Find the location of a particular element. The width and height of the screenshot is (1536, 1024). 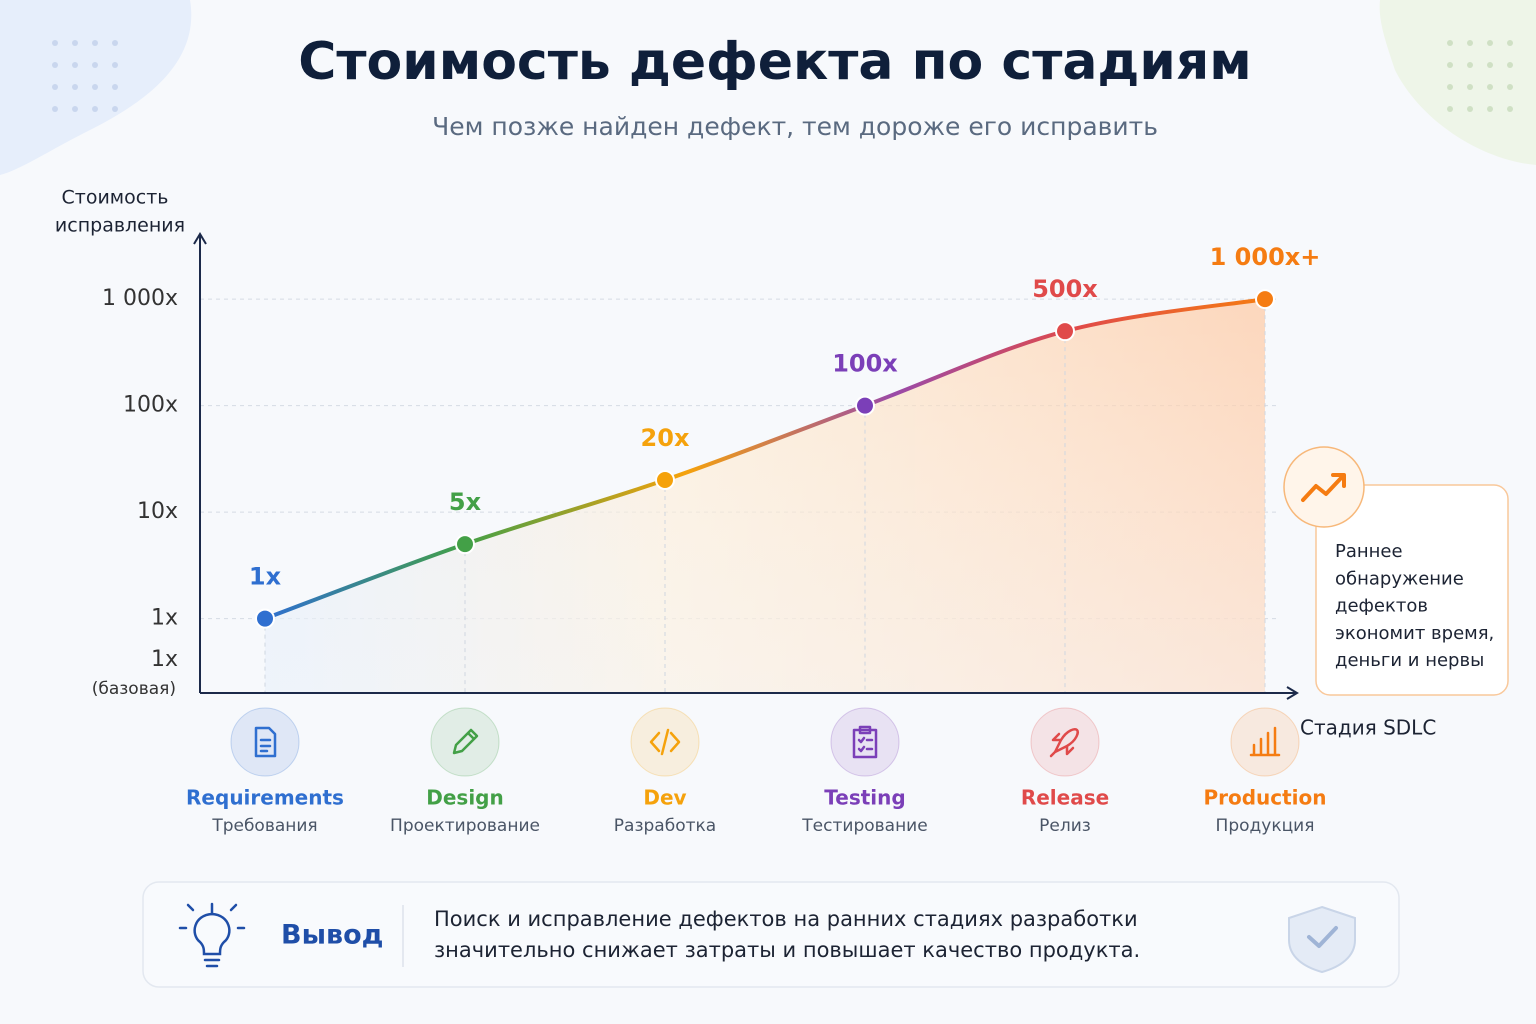

y-tick-label: 10x is located at coordinates (157, 511).